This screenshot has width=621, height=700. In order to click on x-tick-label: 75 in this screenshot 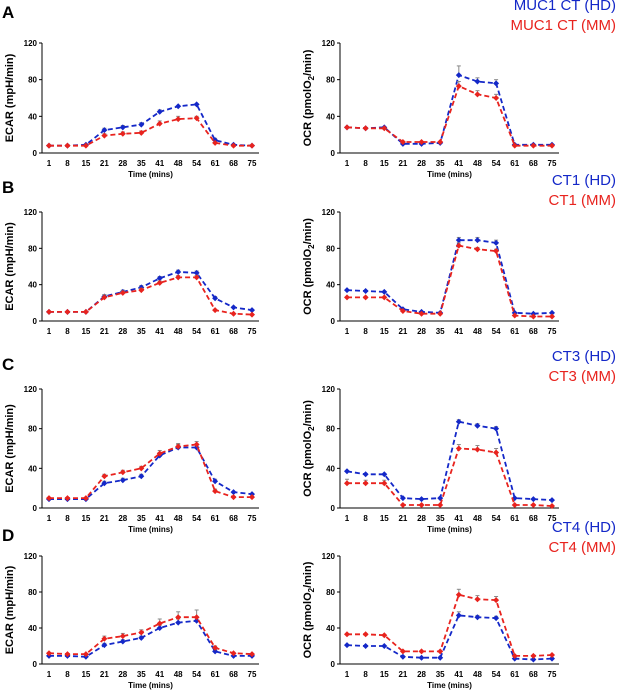, I will do `click(252, 674)`.